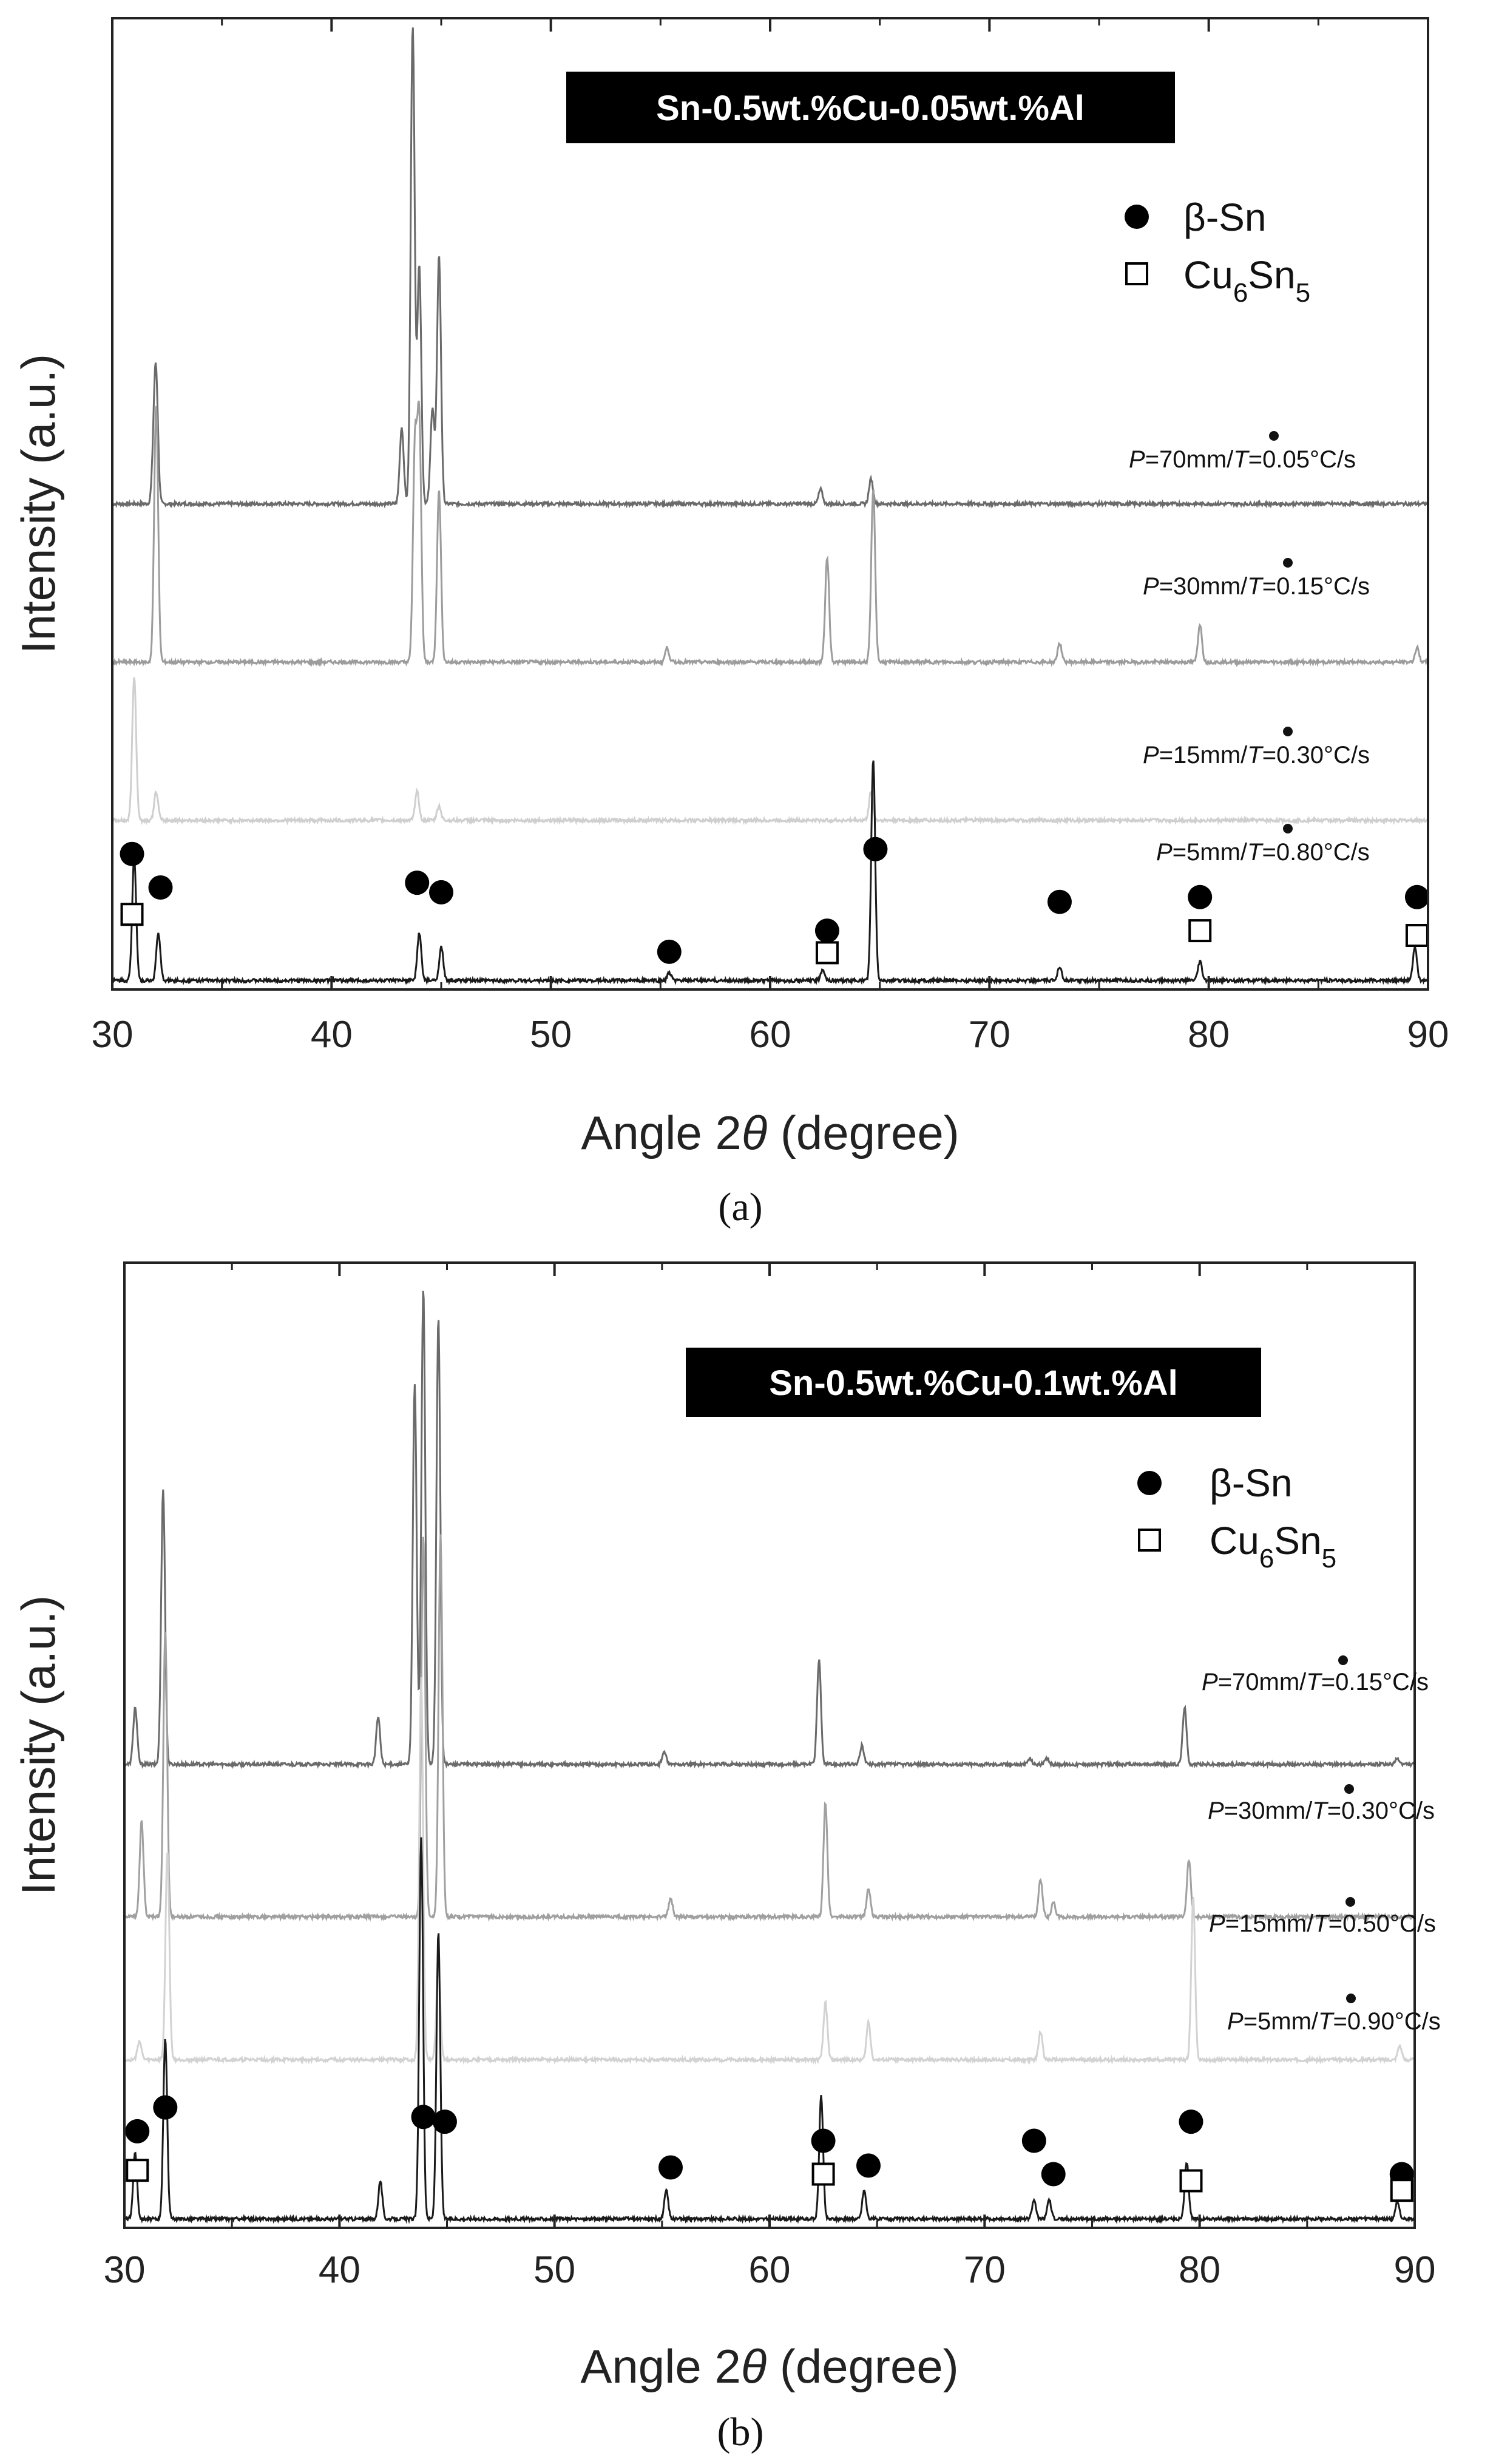 The height and width of the screenshot is (2464, 1496). I want to click on cond-rate: =0.80°C/s, so click(1315, 852).